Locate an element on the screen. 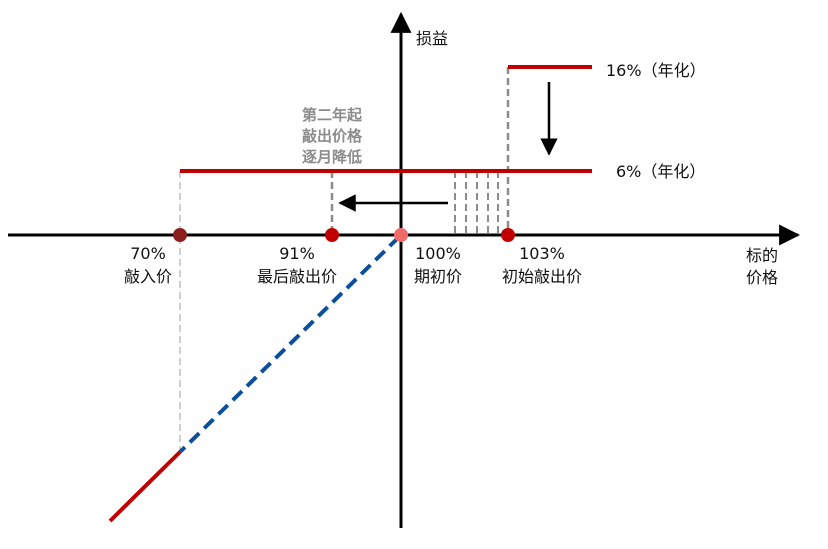 This screenshot has height=549, width=828. initial-knockout-pct: 103% is located at coordinates (542, 253).